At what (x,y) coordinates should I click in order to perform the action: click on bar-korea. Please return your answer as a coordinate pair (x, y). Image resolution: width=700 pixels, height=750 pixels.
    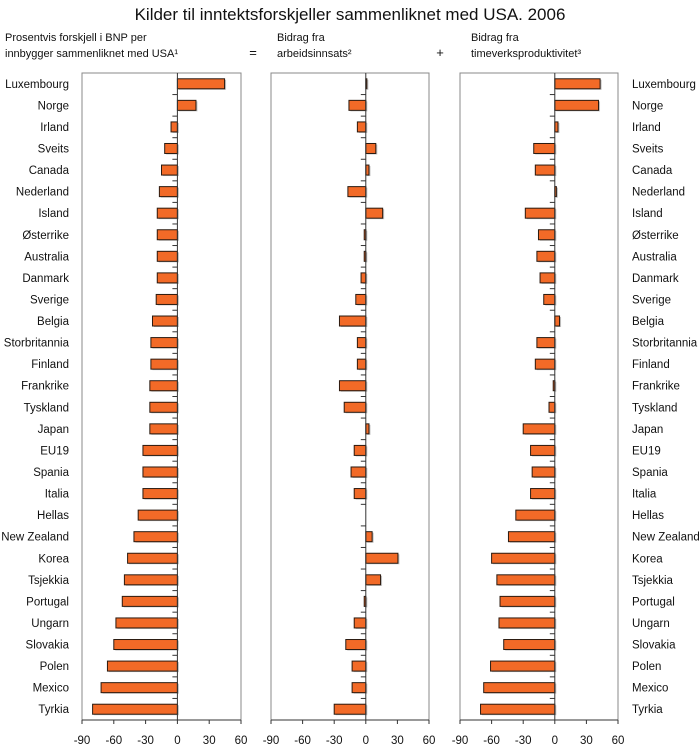
    Looking at the image, I should click on (382, 558).